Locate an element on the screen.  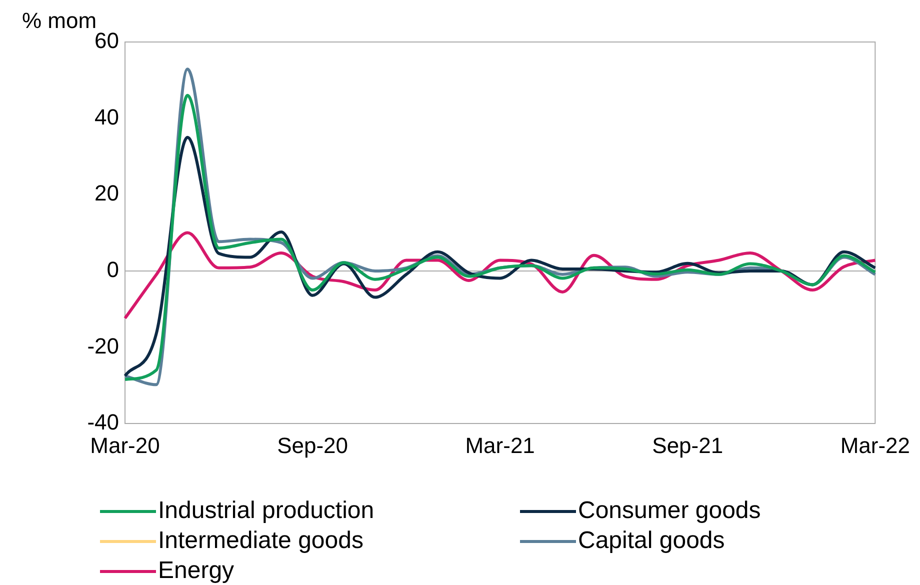
x-tick-label: Sep-20 is located at coordinates (312, 445).